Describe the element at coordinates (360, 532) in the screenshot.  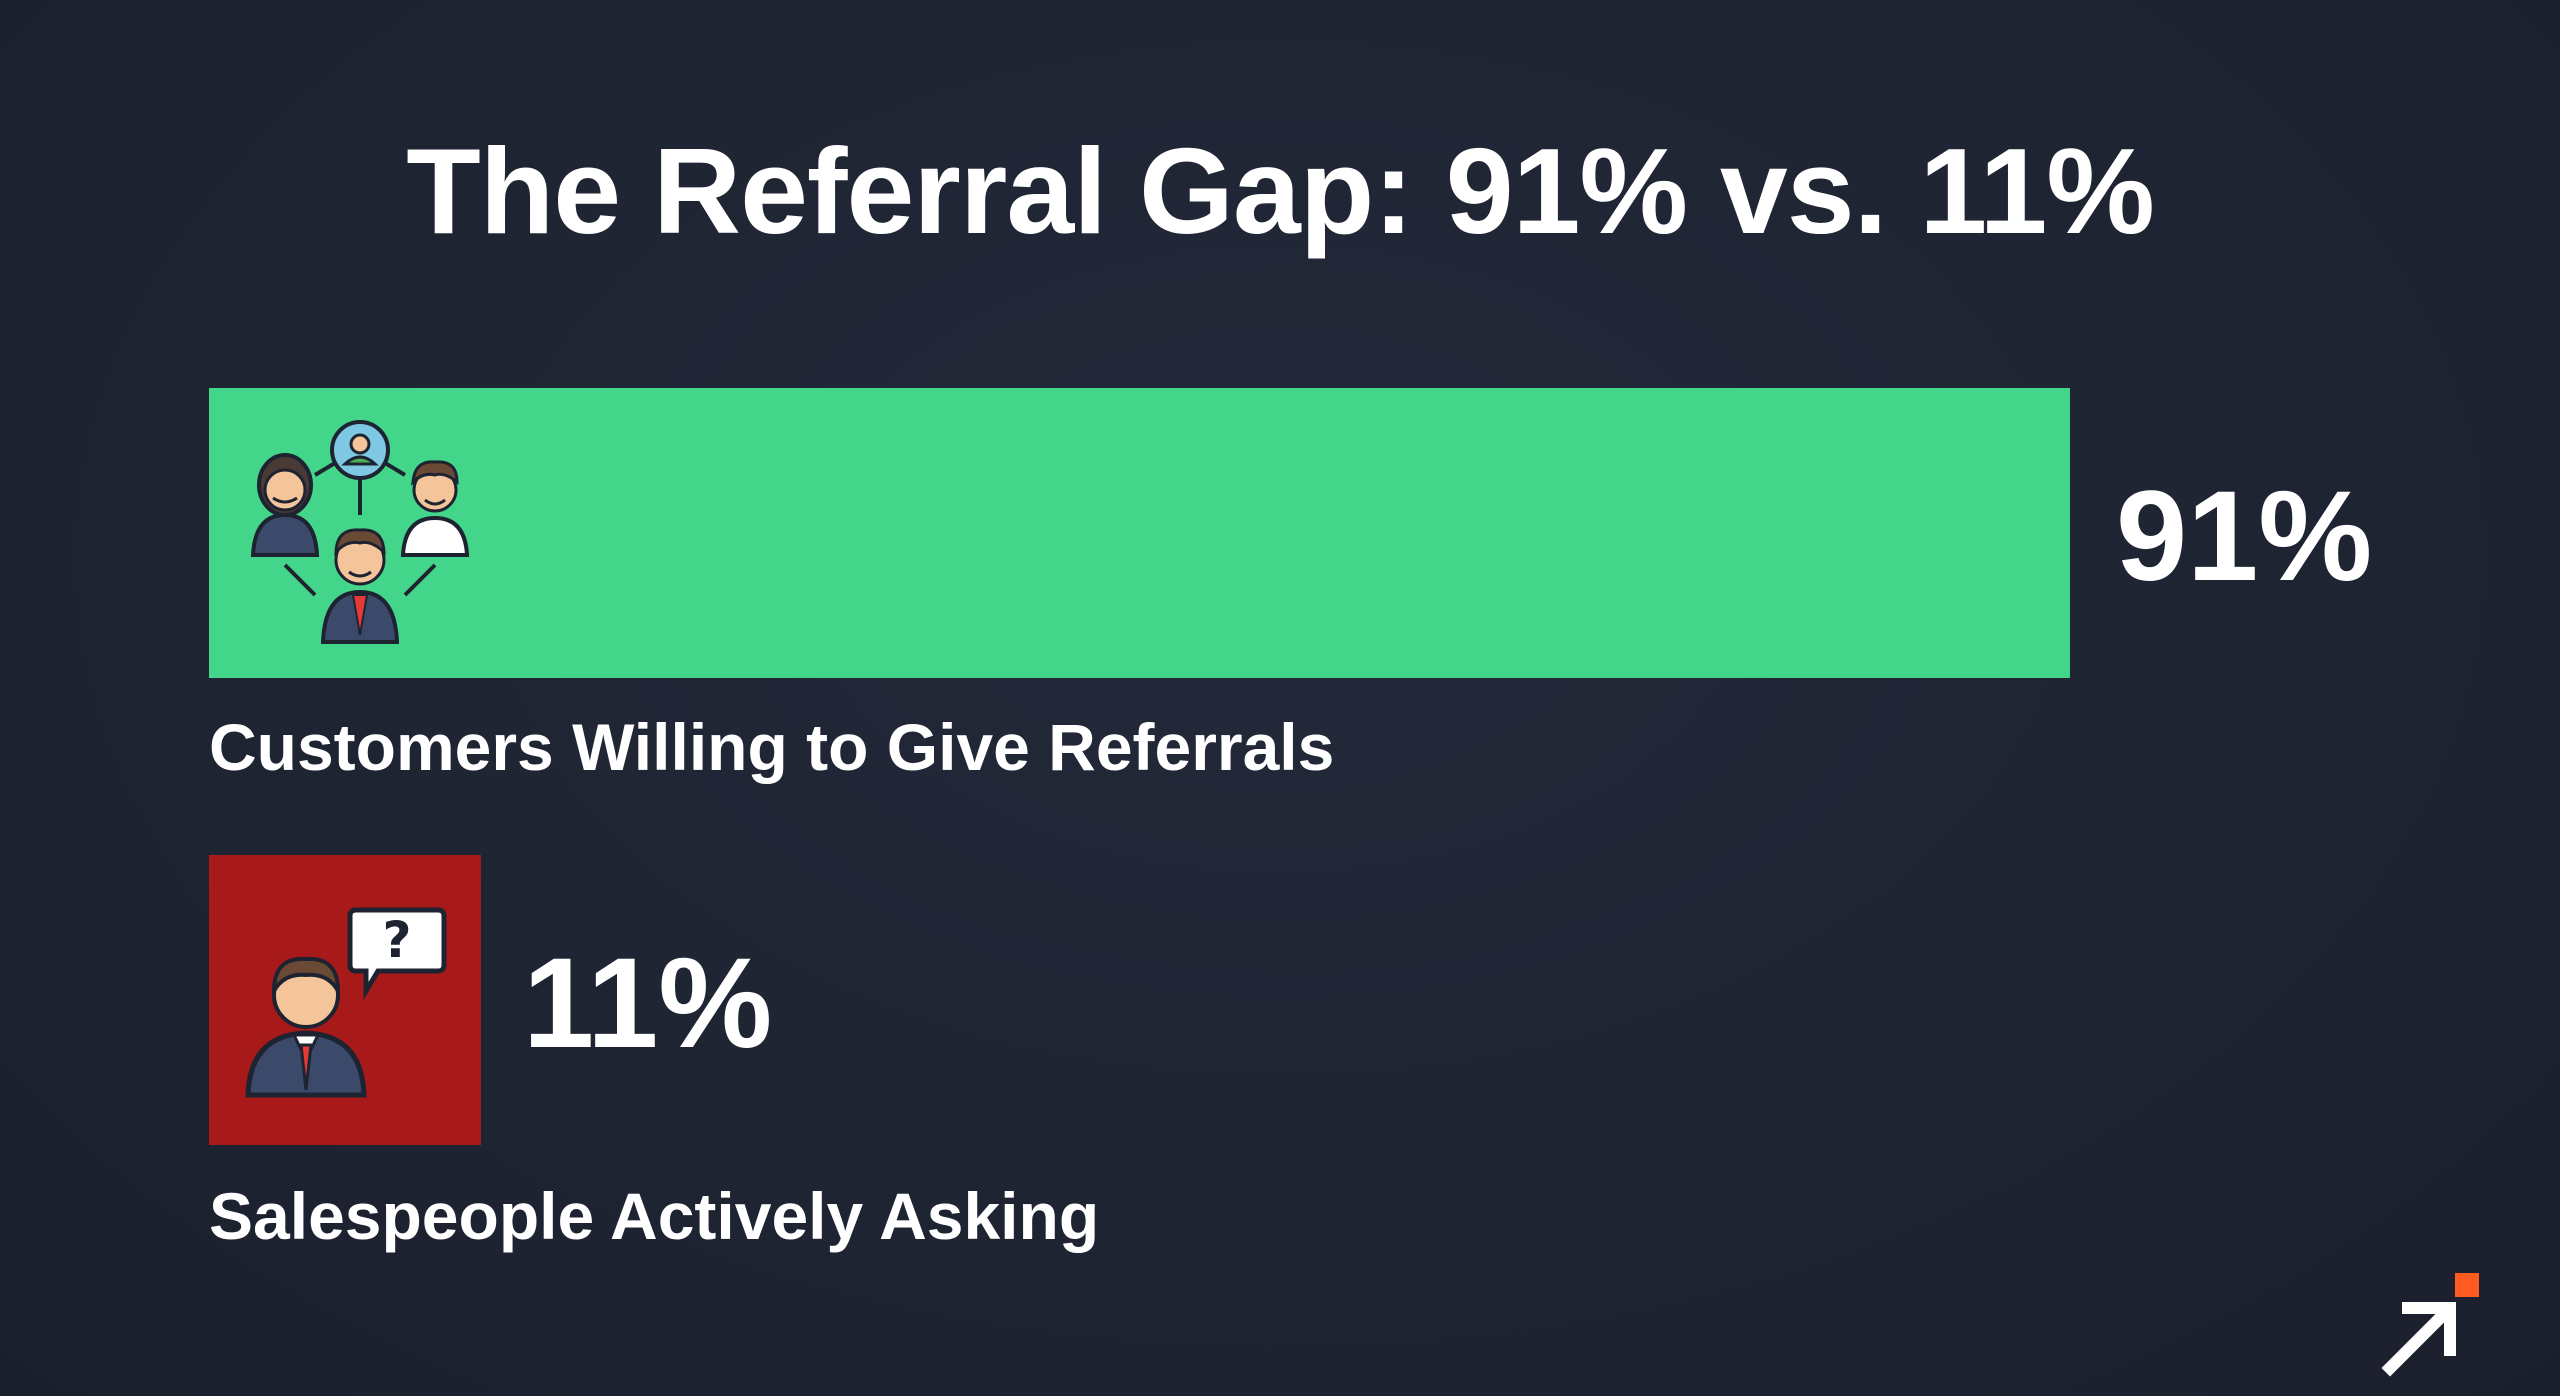
I see `customer-network-icon` at that location.